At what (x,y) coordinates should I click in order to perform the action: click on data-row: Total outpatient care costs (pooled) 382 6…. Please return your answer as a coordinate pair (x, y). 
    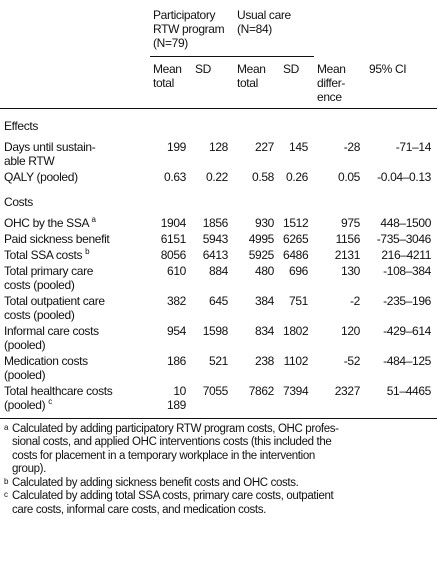
    Looking at the image, I should click on (218, 308).